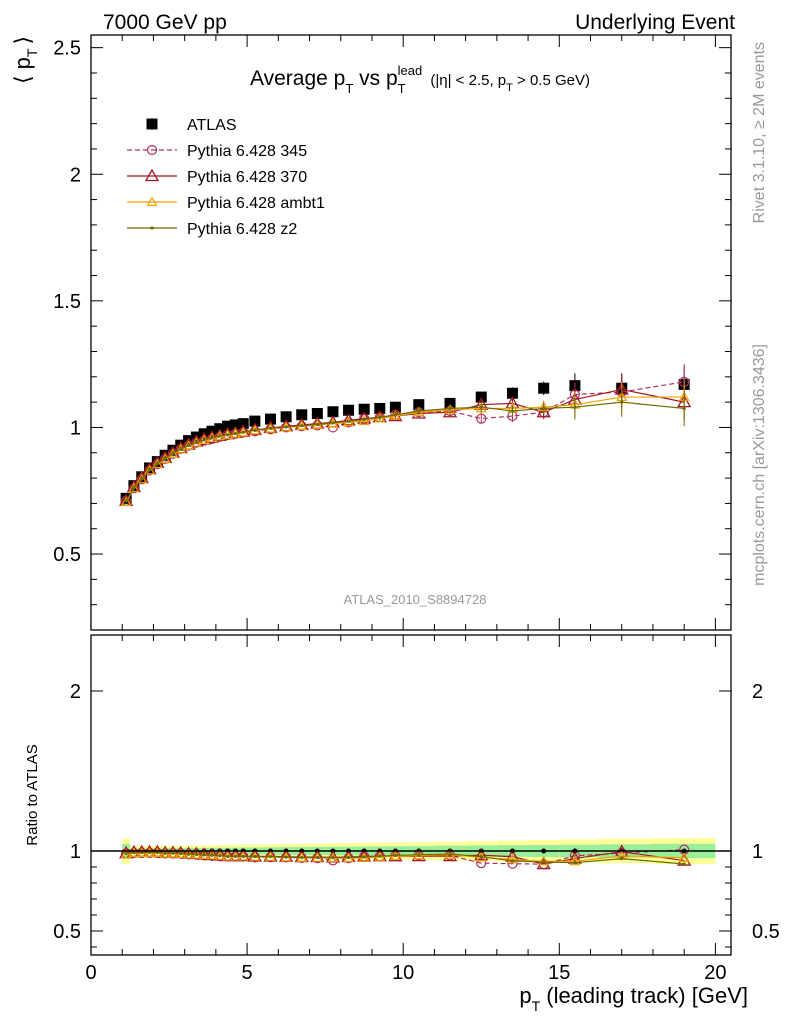 Image resolution: width=786 pixels, height=1024 pixels. Describe the element at coordinates (165, 22) in the screenshot. I see `header-left: 7000 GeV pp` at that location.